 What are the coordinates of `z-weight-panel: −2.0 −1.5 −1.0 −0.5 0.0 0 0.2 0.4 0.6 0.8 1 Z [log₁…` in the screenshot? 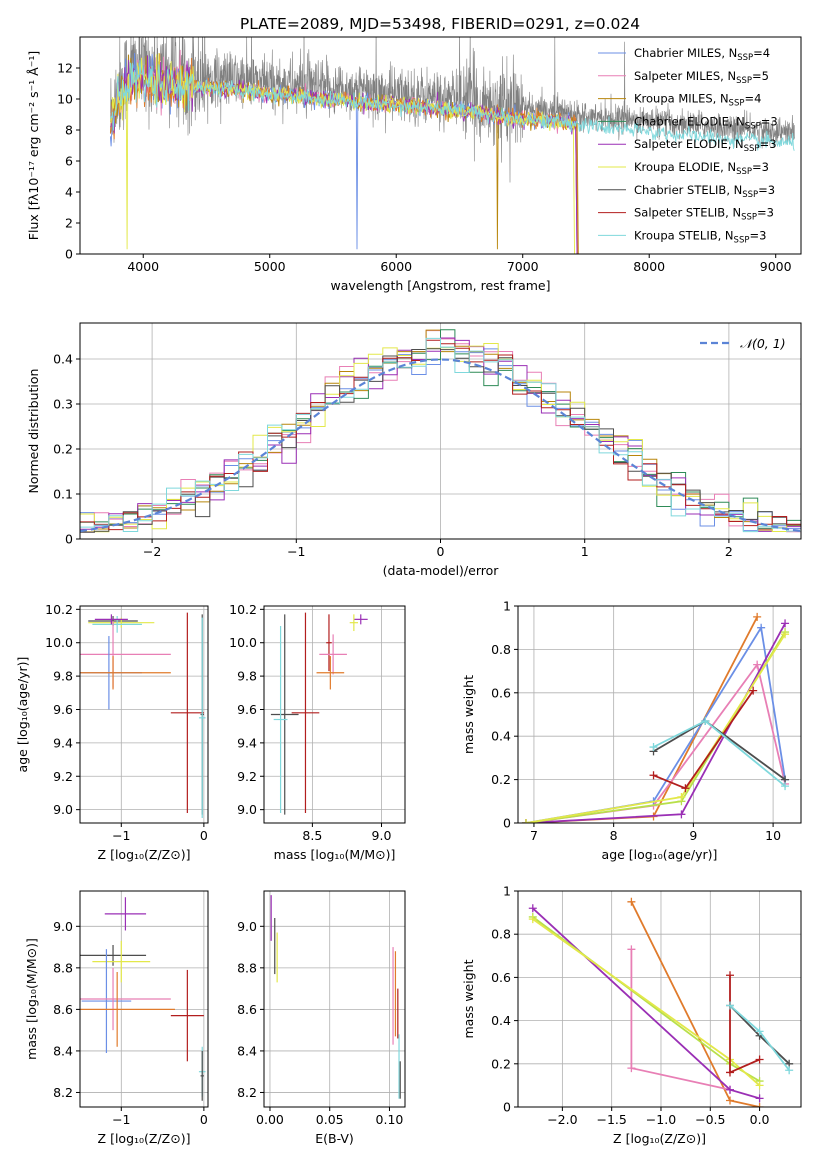 It's located at (631, 1015).